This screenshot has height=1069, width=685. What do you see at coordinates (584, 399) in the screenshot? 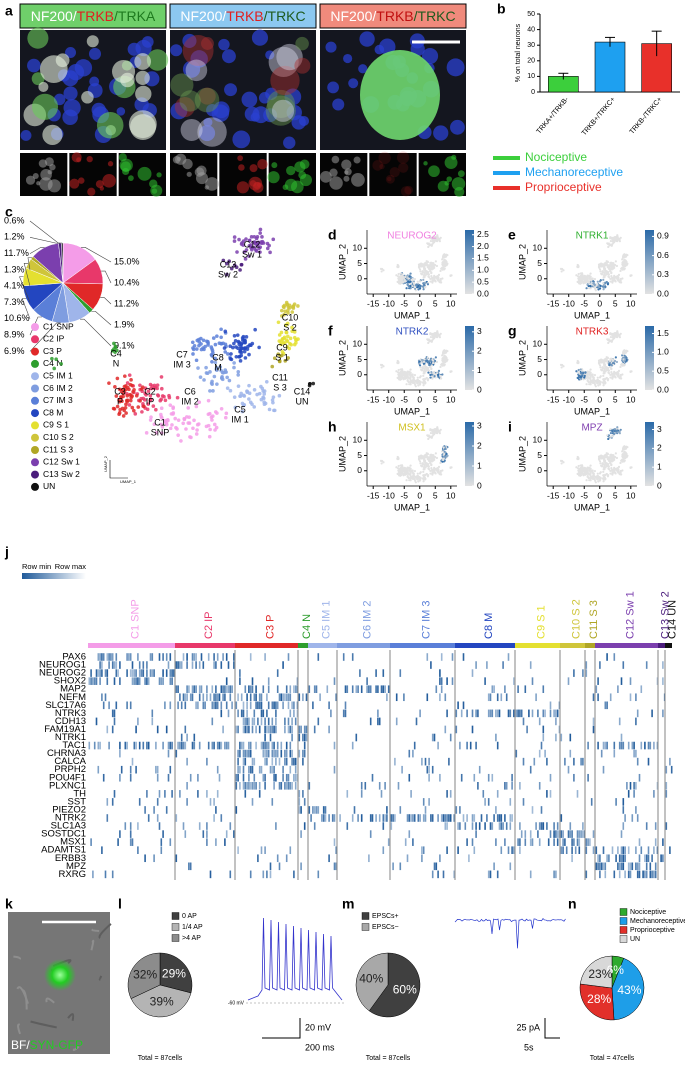
I see `x-tick-label: -5` at bounding box center [584, 399].